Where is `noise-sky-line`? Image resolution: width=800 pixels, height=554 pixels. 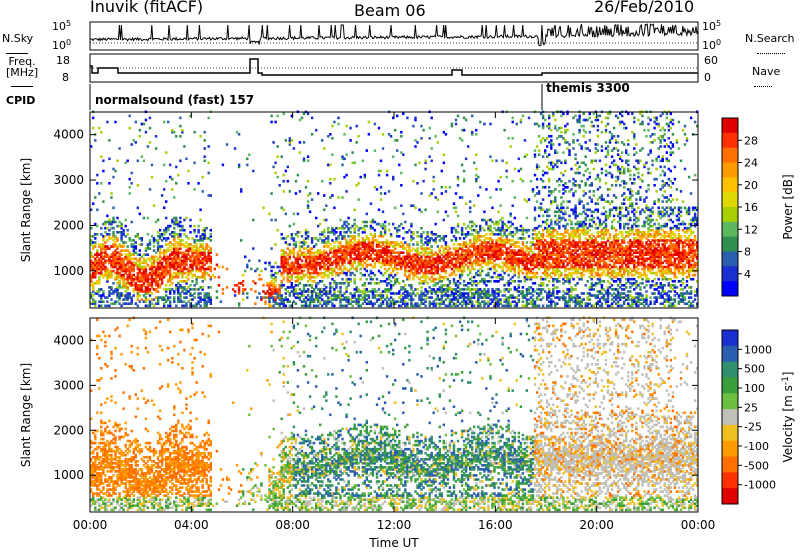 noise-sky-line is located at coordinates (394, 35).